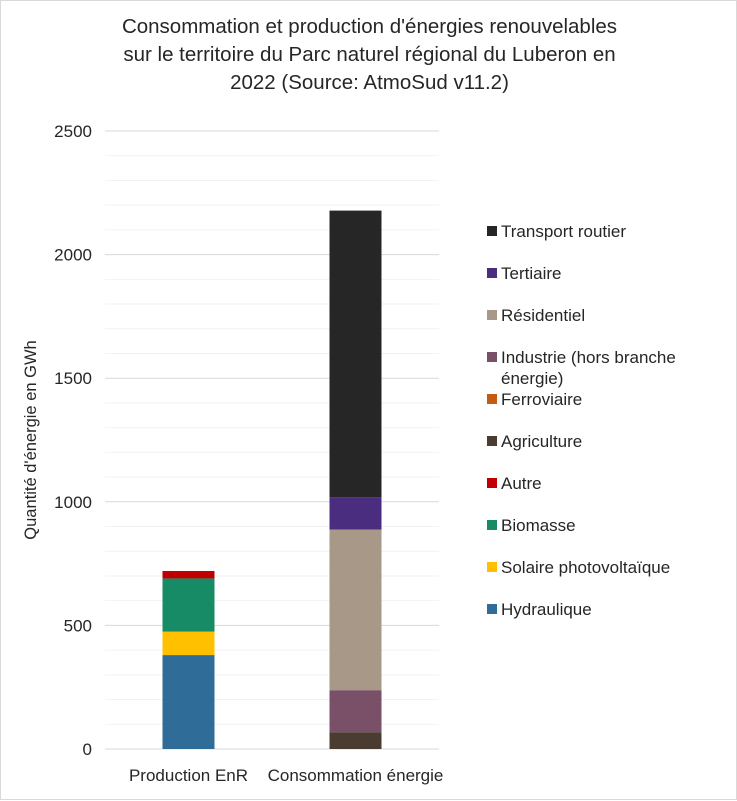  What do you see at coordinates (73, 378) in the screenshot?
I see `y-tick-label: 1500` at bounding box center [73, 378].